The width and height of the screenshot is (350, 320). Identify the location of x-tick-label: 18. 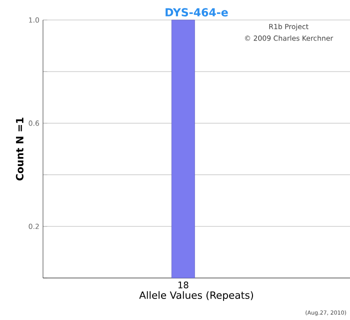
(183, 285).